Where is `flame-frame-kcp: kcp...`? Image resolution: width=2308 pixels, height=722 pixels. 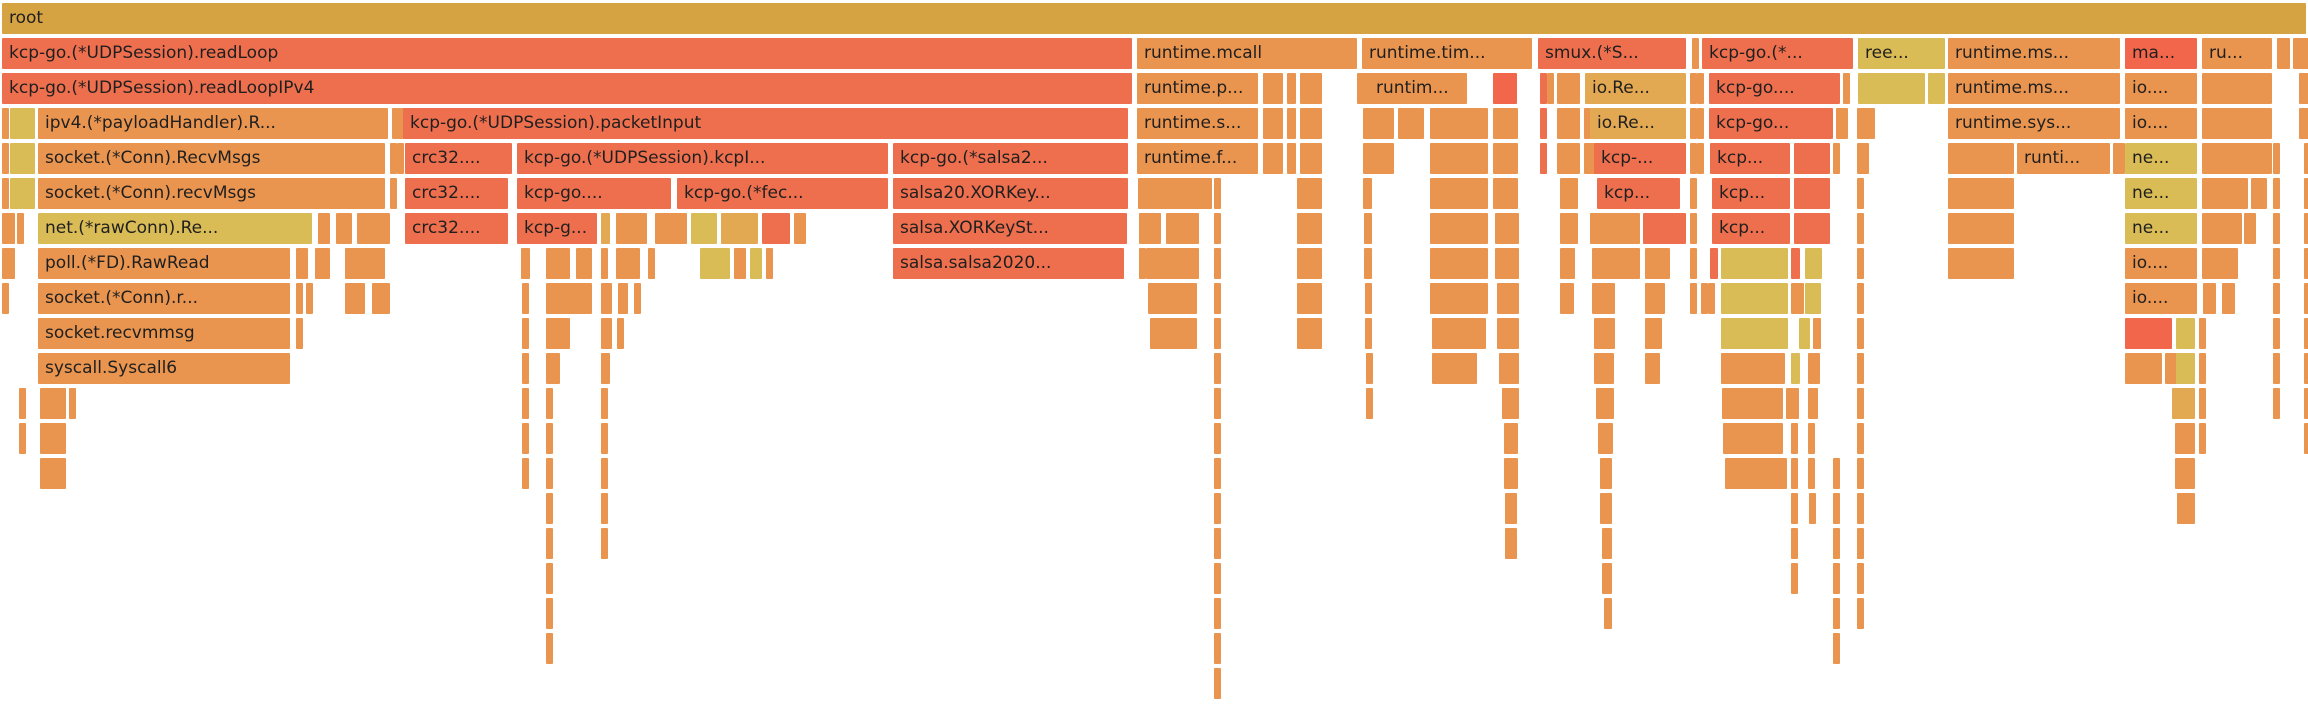 flame-frame-kcp: kcp... is located at coordinates (1638, 193).